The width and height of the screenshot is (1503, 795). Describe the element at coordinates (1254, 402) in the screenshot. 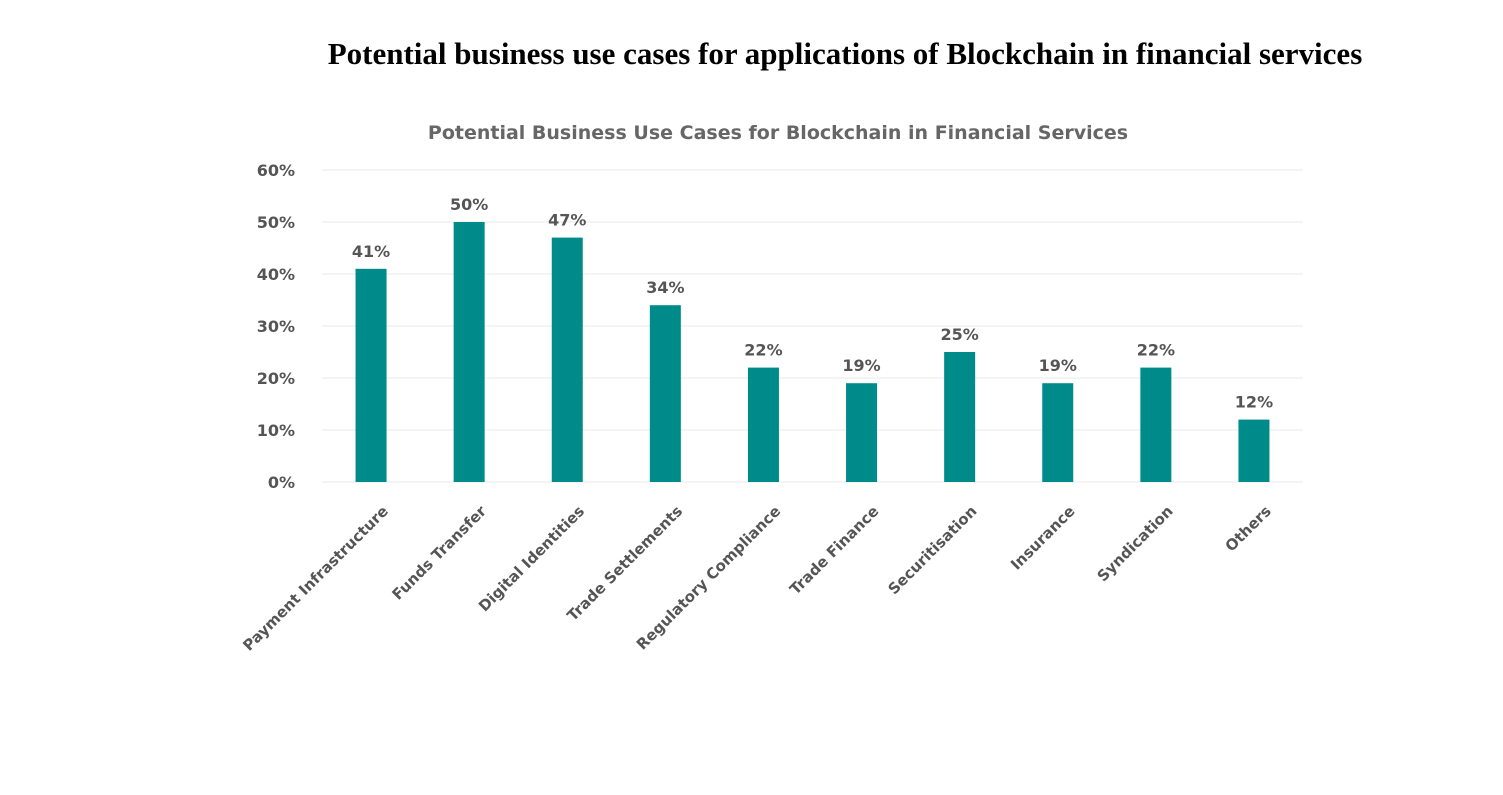

I see `data-label: 12%` at that location.